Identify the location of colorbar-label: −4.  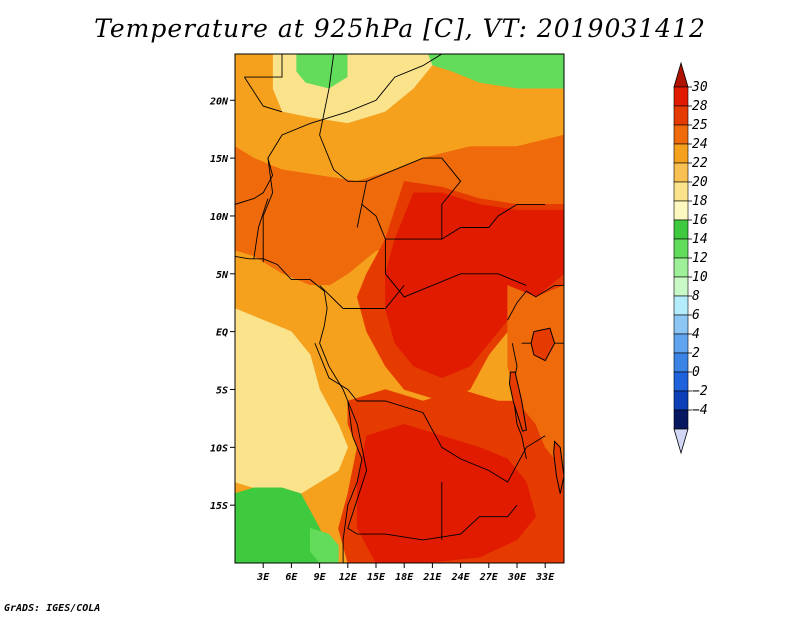
(700, 410).